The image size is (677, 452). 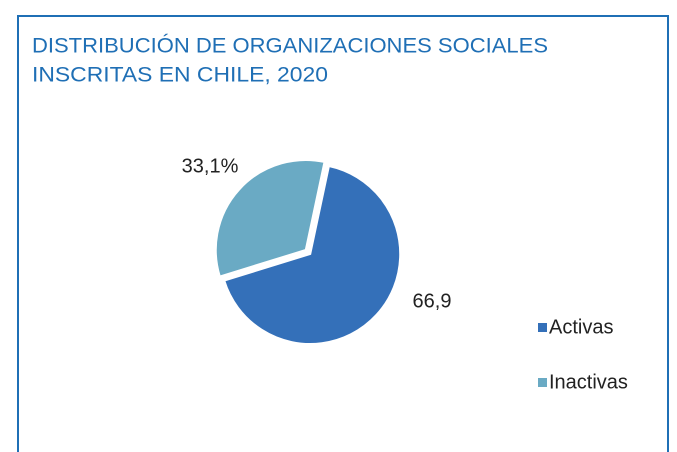 What do you see at coordinates (588, 382) in the screenshot?
I see `legend-label: Inactivas` at bounding box center [588, 382].